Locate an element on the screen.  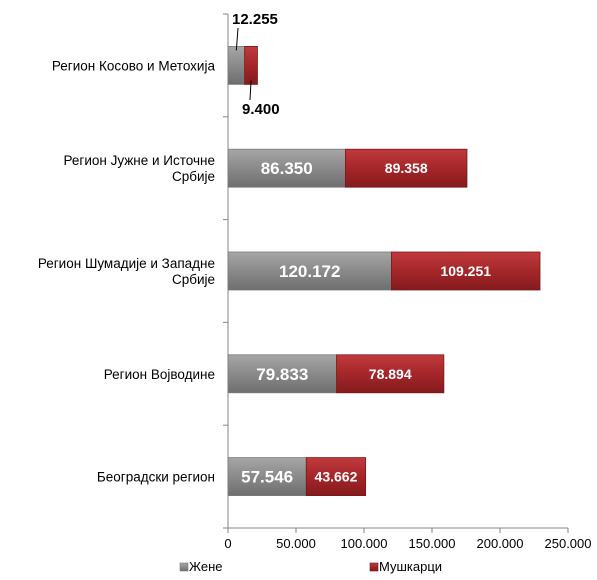
data-label-muskarci: 89.358 is located at coordinates (406, 168).